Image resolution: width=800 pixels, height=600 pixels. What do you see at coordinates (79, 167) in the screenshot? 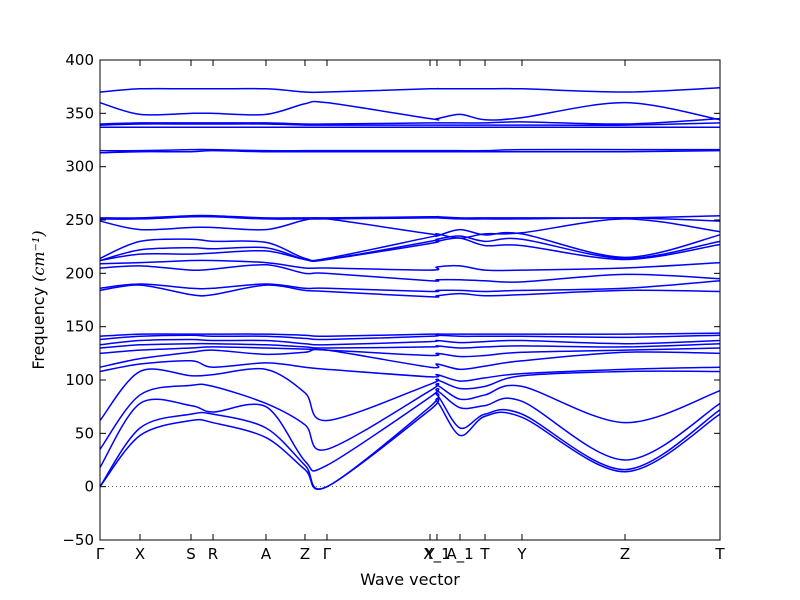
I see `y-tick-label: 300` at bounding box center [79, 167].